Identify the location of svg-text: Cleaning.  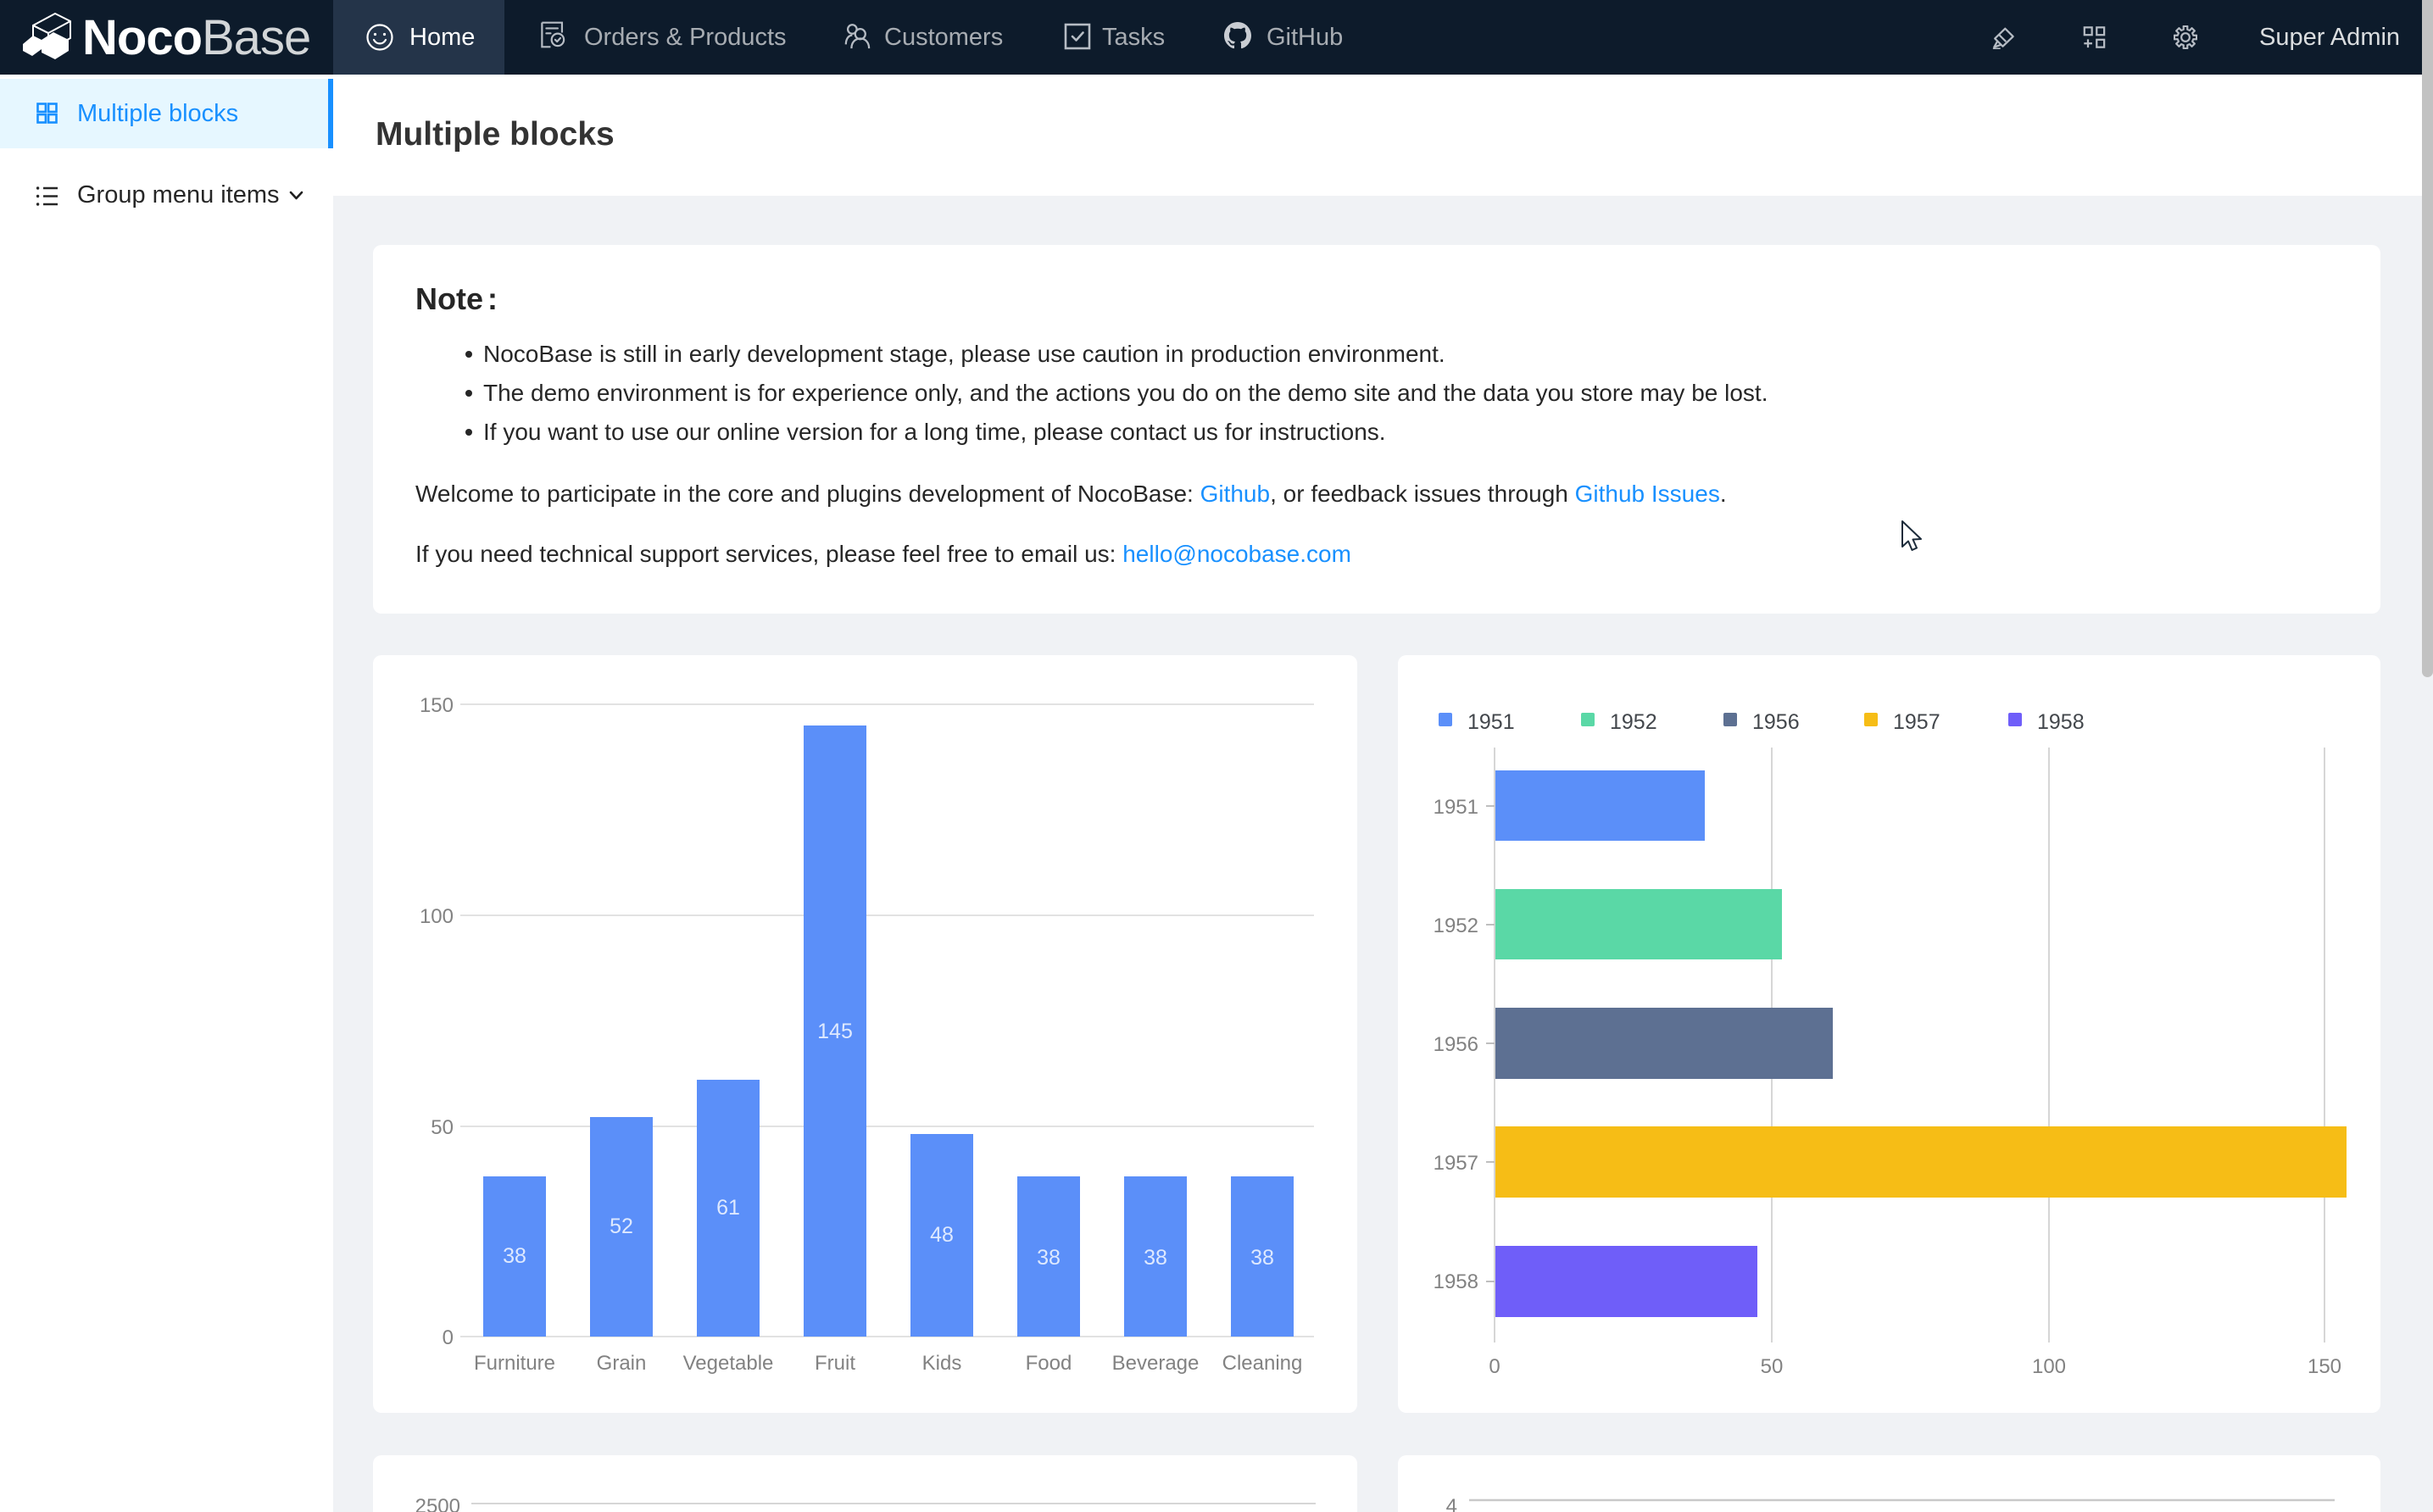
(1262, 1364).